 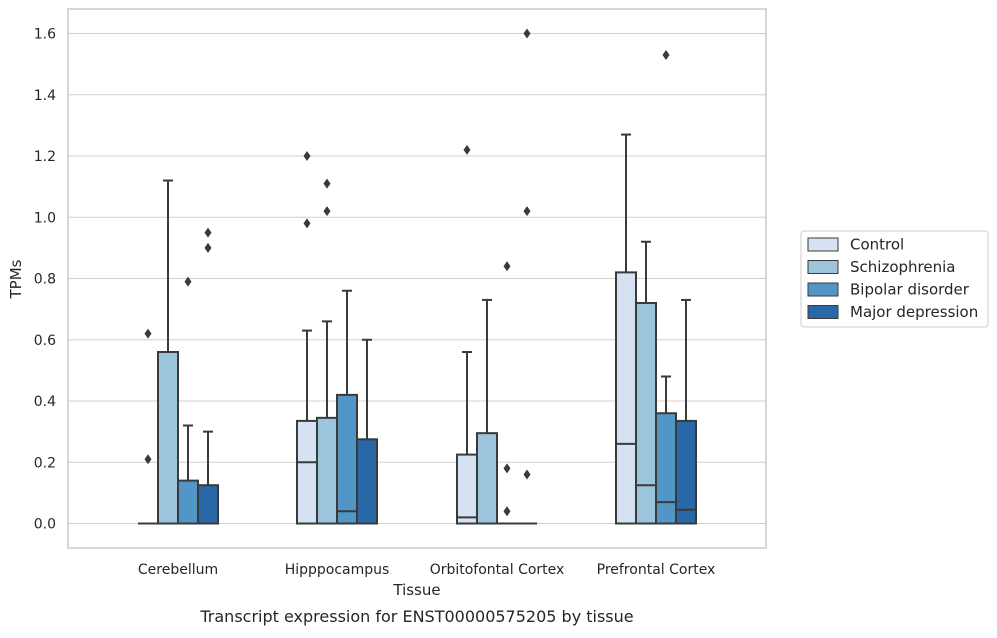 What do you see at coordinates (45, 525) in the screenshot?
I see `y-tick-label: 0.0` at bounding box center [45, 525].